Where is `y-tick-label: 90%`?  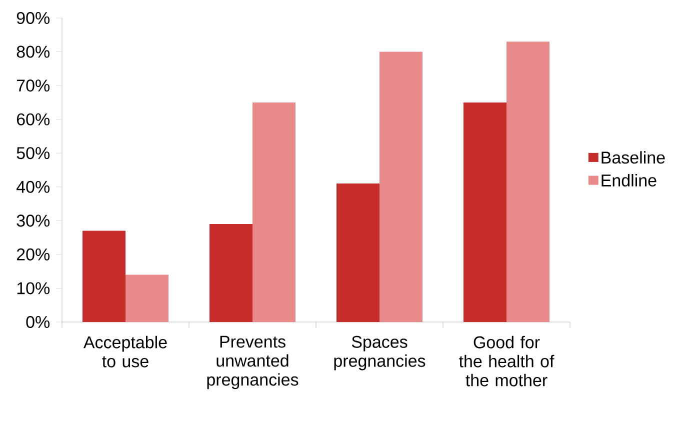
y-tick-label: 90% is located at coordinates (33, 18).